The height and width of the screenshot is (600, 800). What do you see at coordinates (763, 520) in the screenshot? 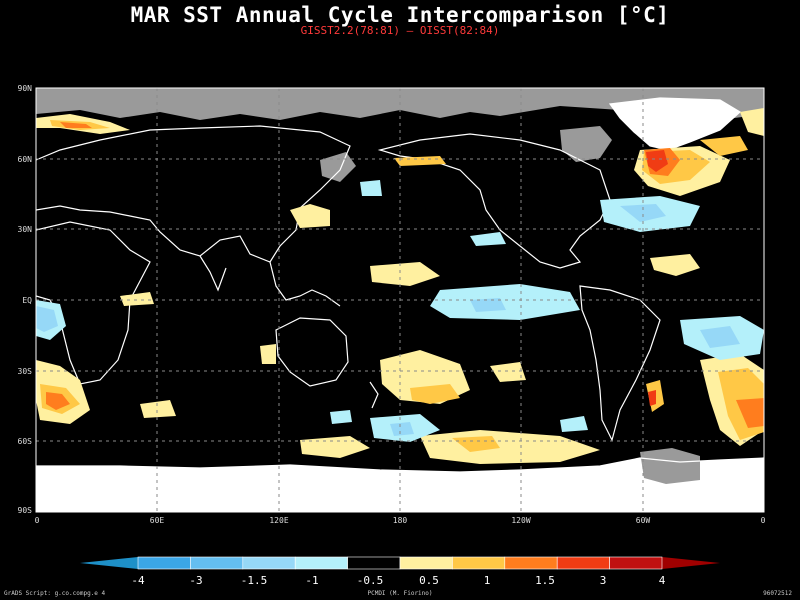
I see `lon-label-0-east: 0` at bounding box center [763, 520].